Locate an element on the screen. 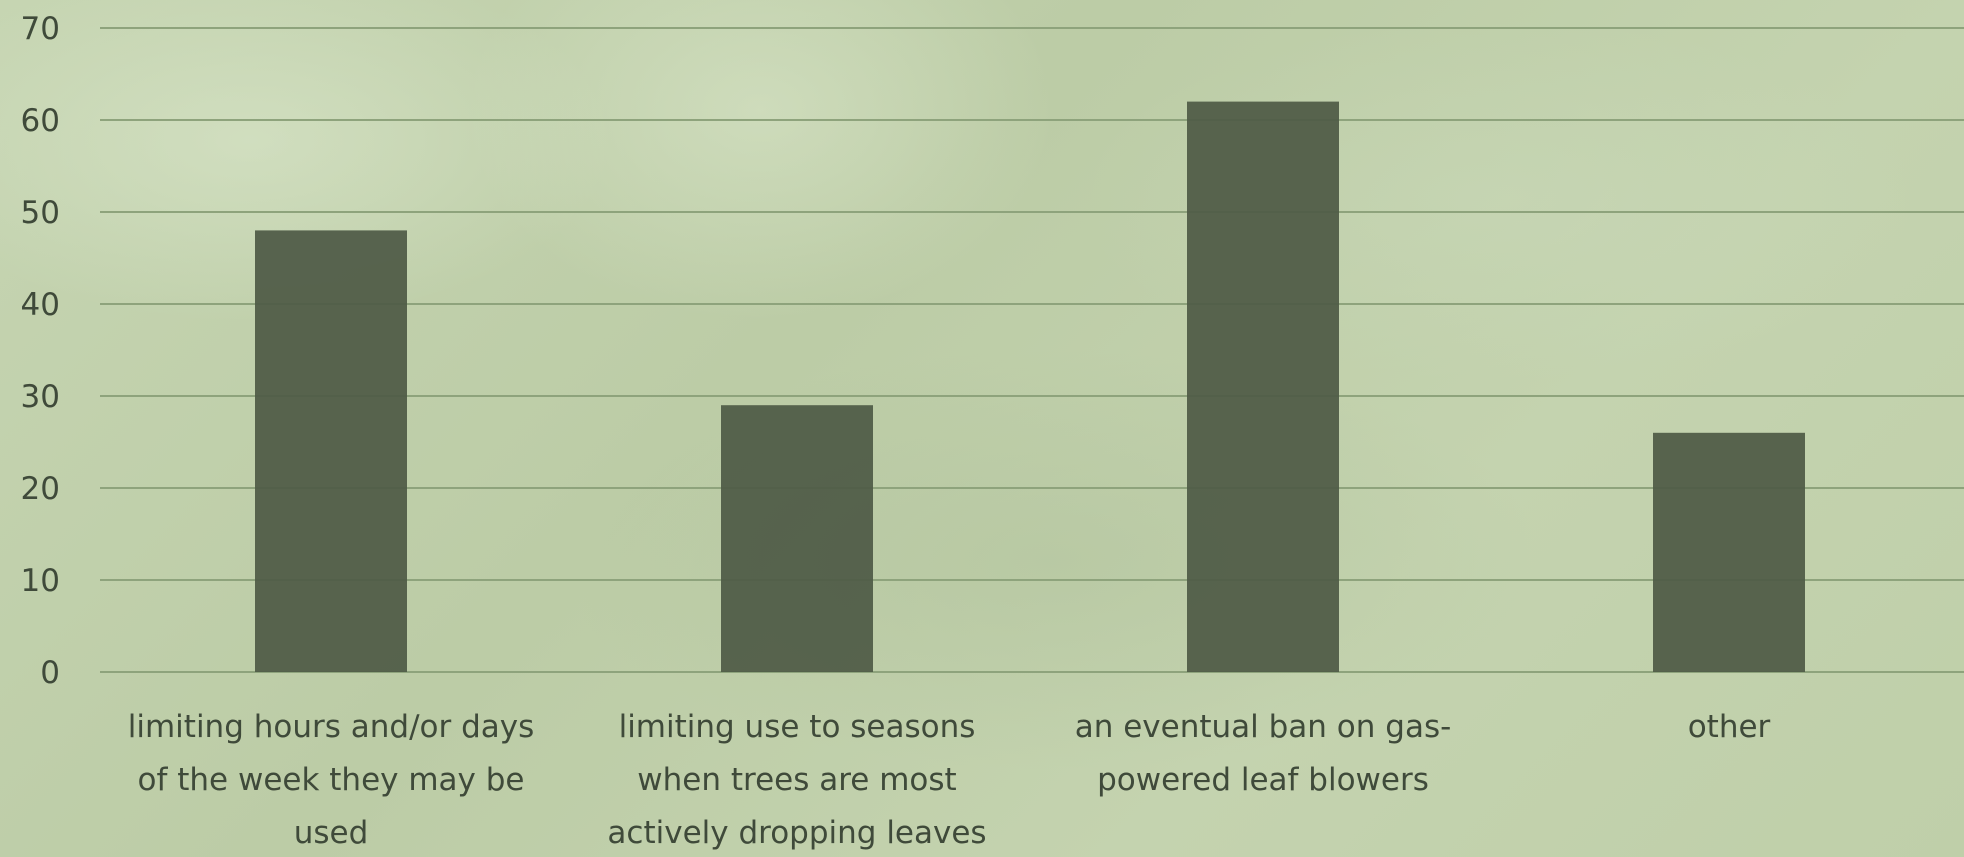  x-category-label-line: limiting hours and/or days is located at coordinates (331, 727).